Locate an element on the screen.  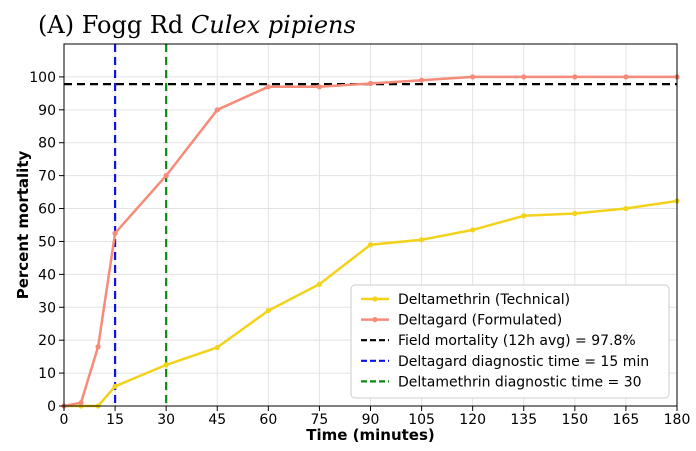
y-tick-label: 70 is located at coordinates (47, 177).